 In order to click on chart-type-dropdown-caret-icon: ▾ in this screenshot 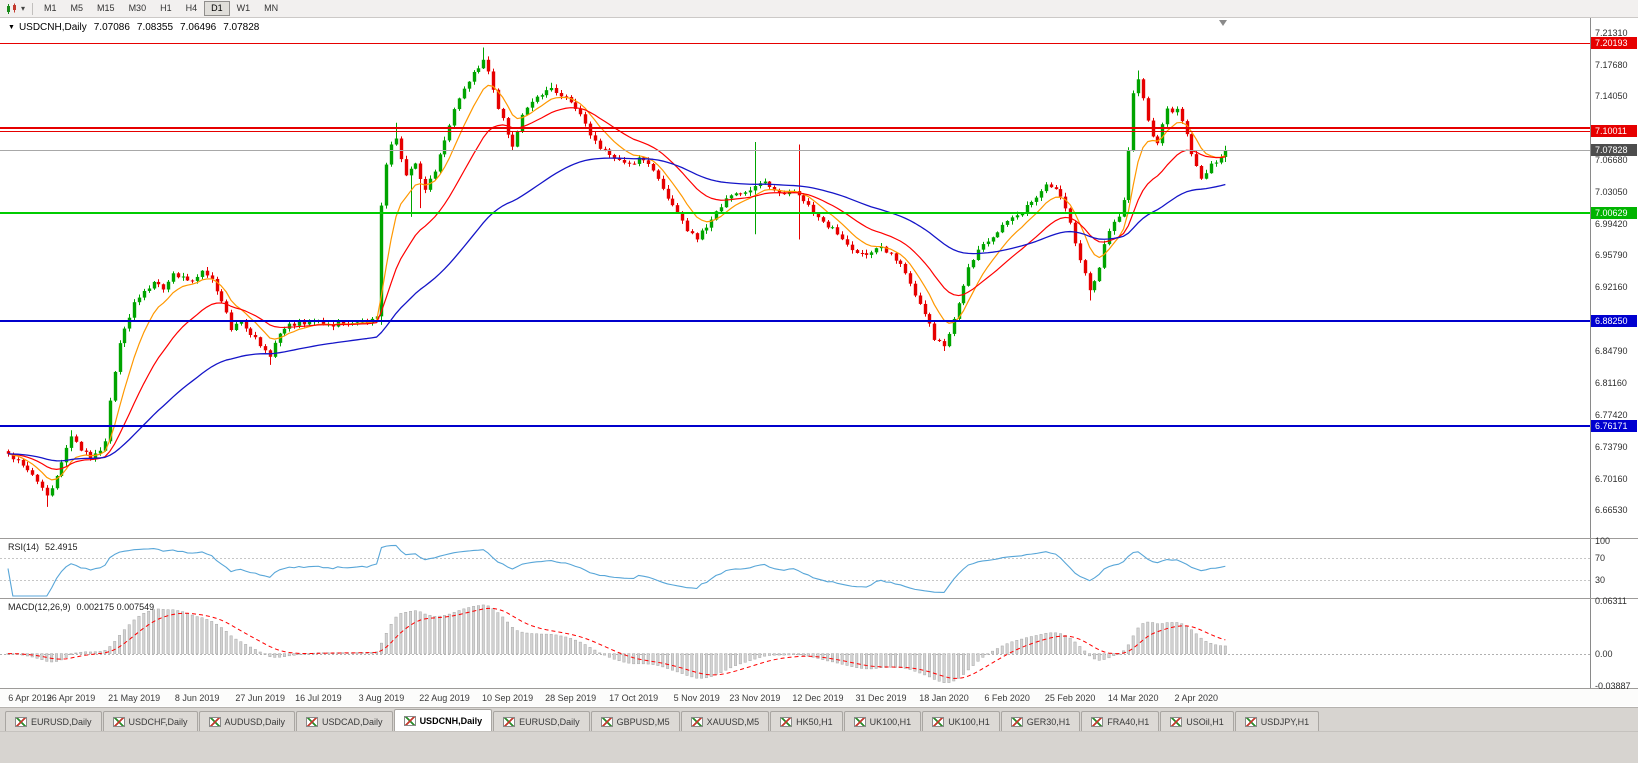, I will do `click(23, 8)`.